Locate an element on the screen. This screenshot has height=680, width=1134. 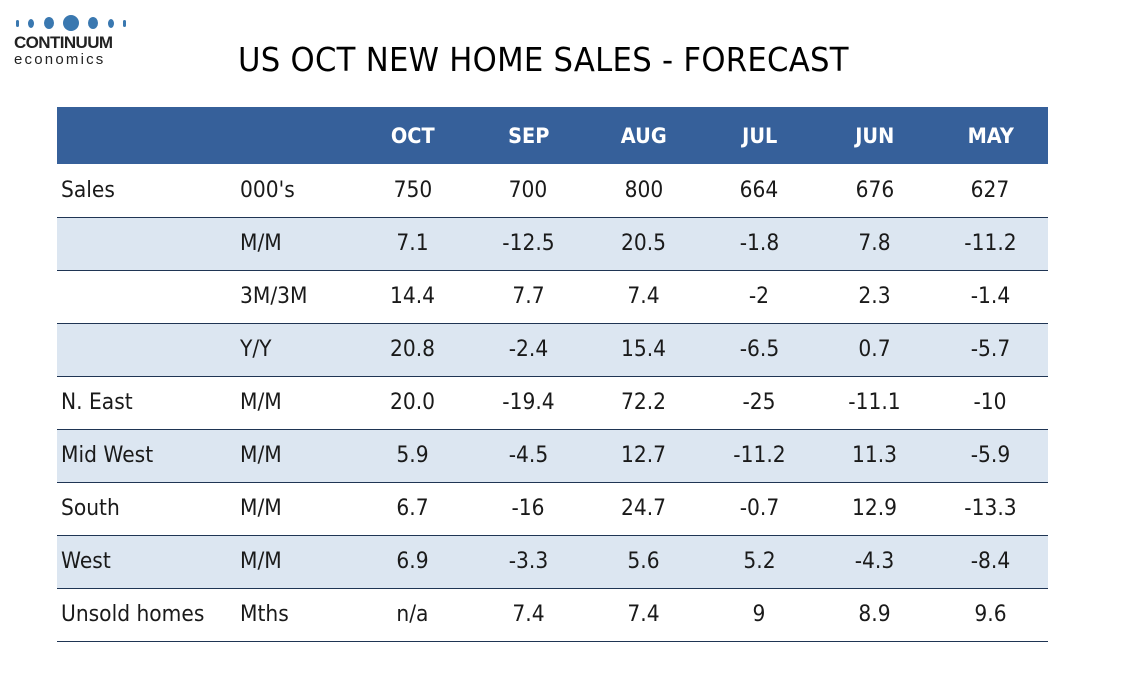
row-label: Unsold homes is located at coordinates (148, 614).